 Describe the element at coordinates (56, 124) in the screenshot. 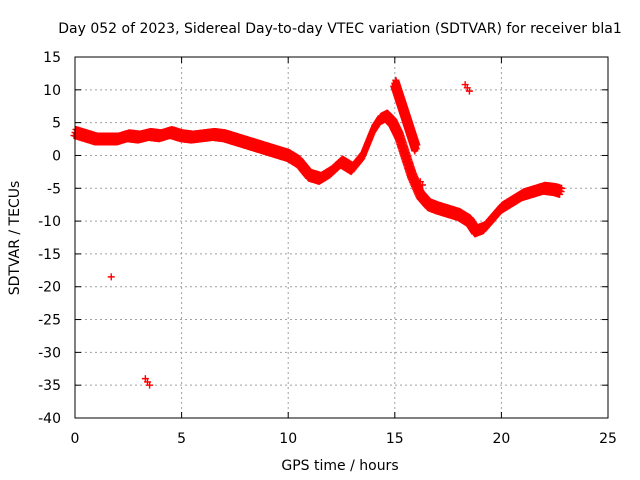

I see `y-tick-label: 5` at that location.